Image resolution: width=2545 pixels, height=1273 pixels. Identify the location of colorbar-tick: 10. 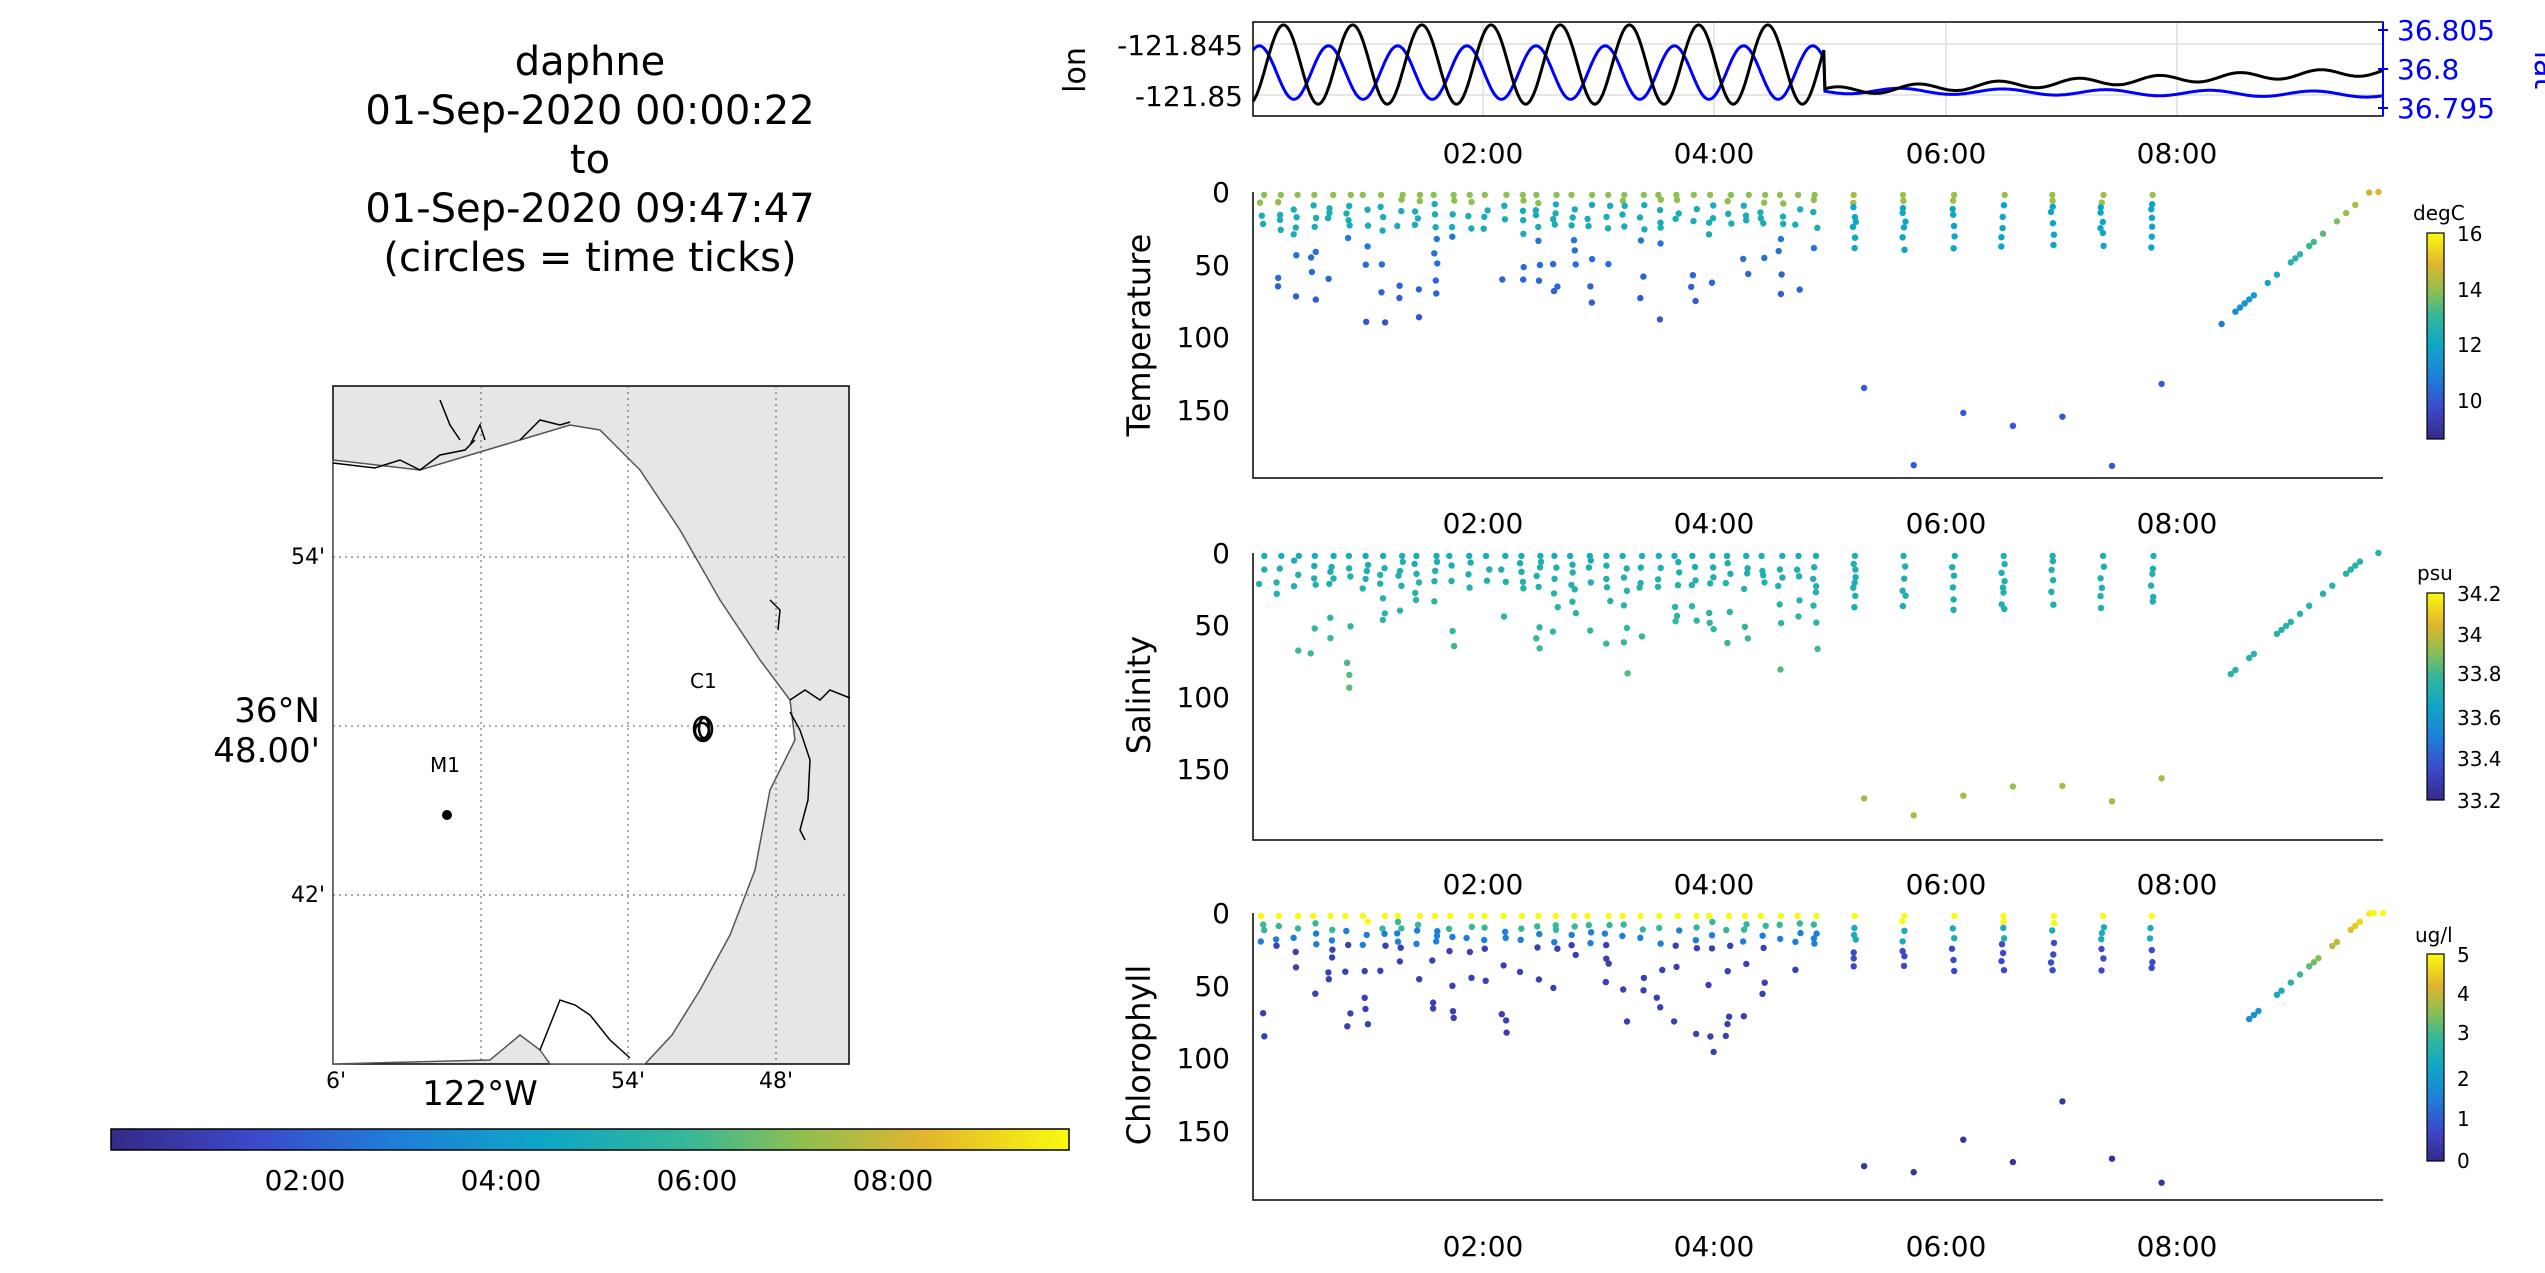
(2469, 401).